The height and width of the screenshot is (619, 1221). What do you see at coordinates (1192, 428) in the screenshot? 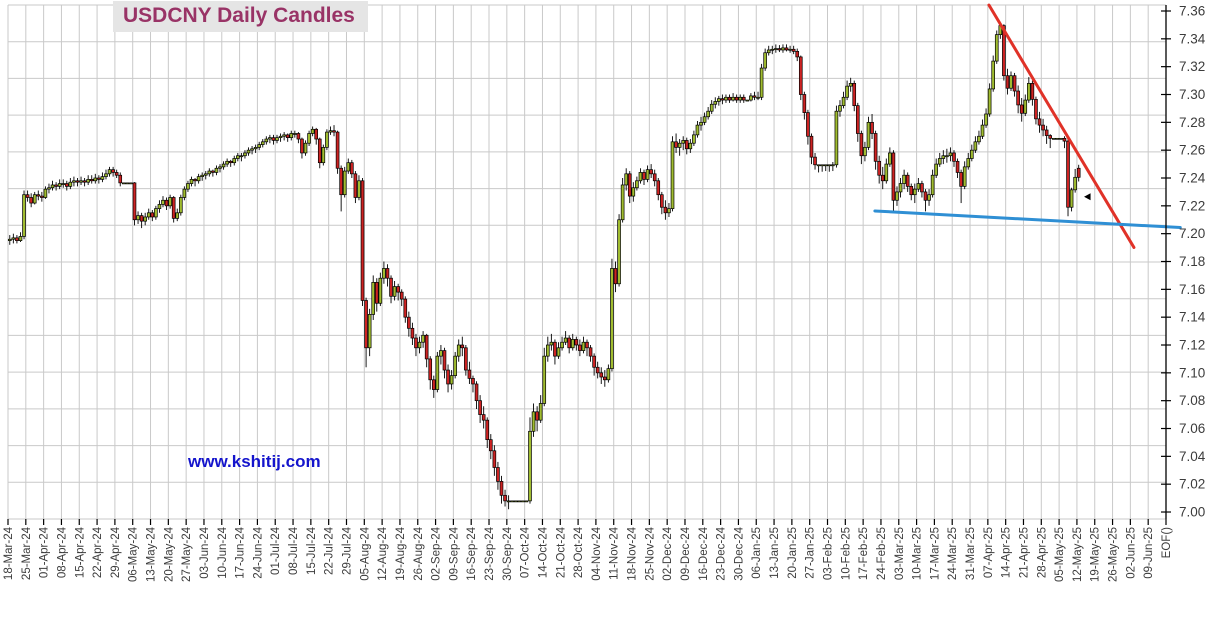
I see `y-axis-label: 7.06` at bounding box center [1192, 428].